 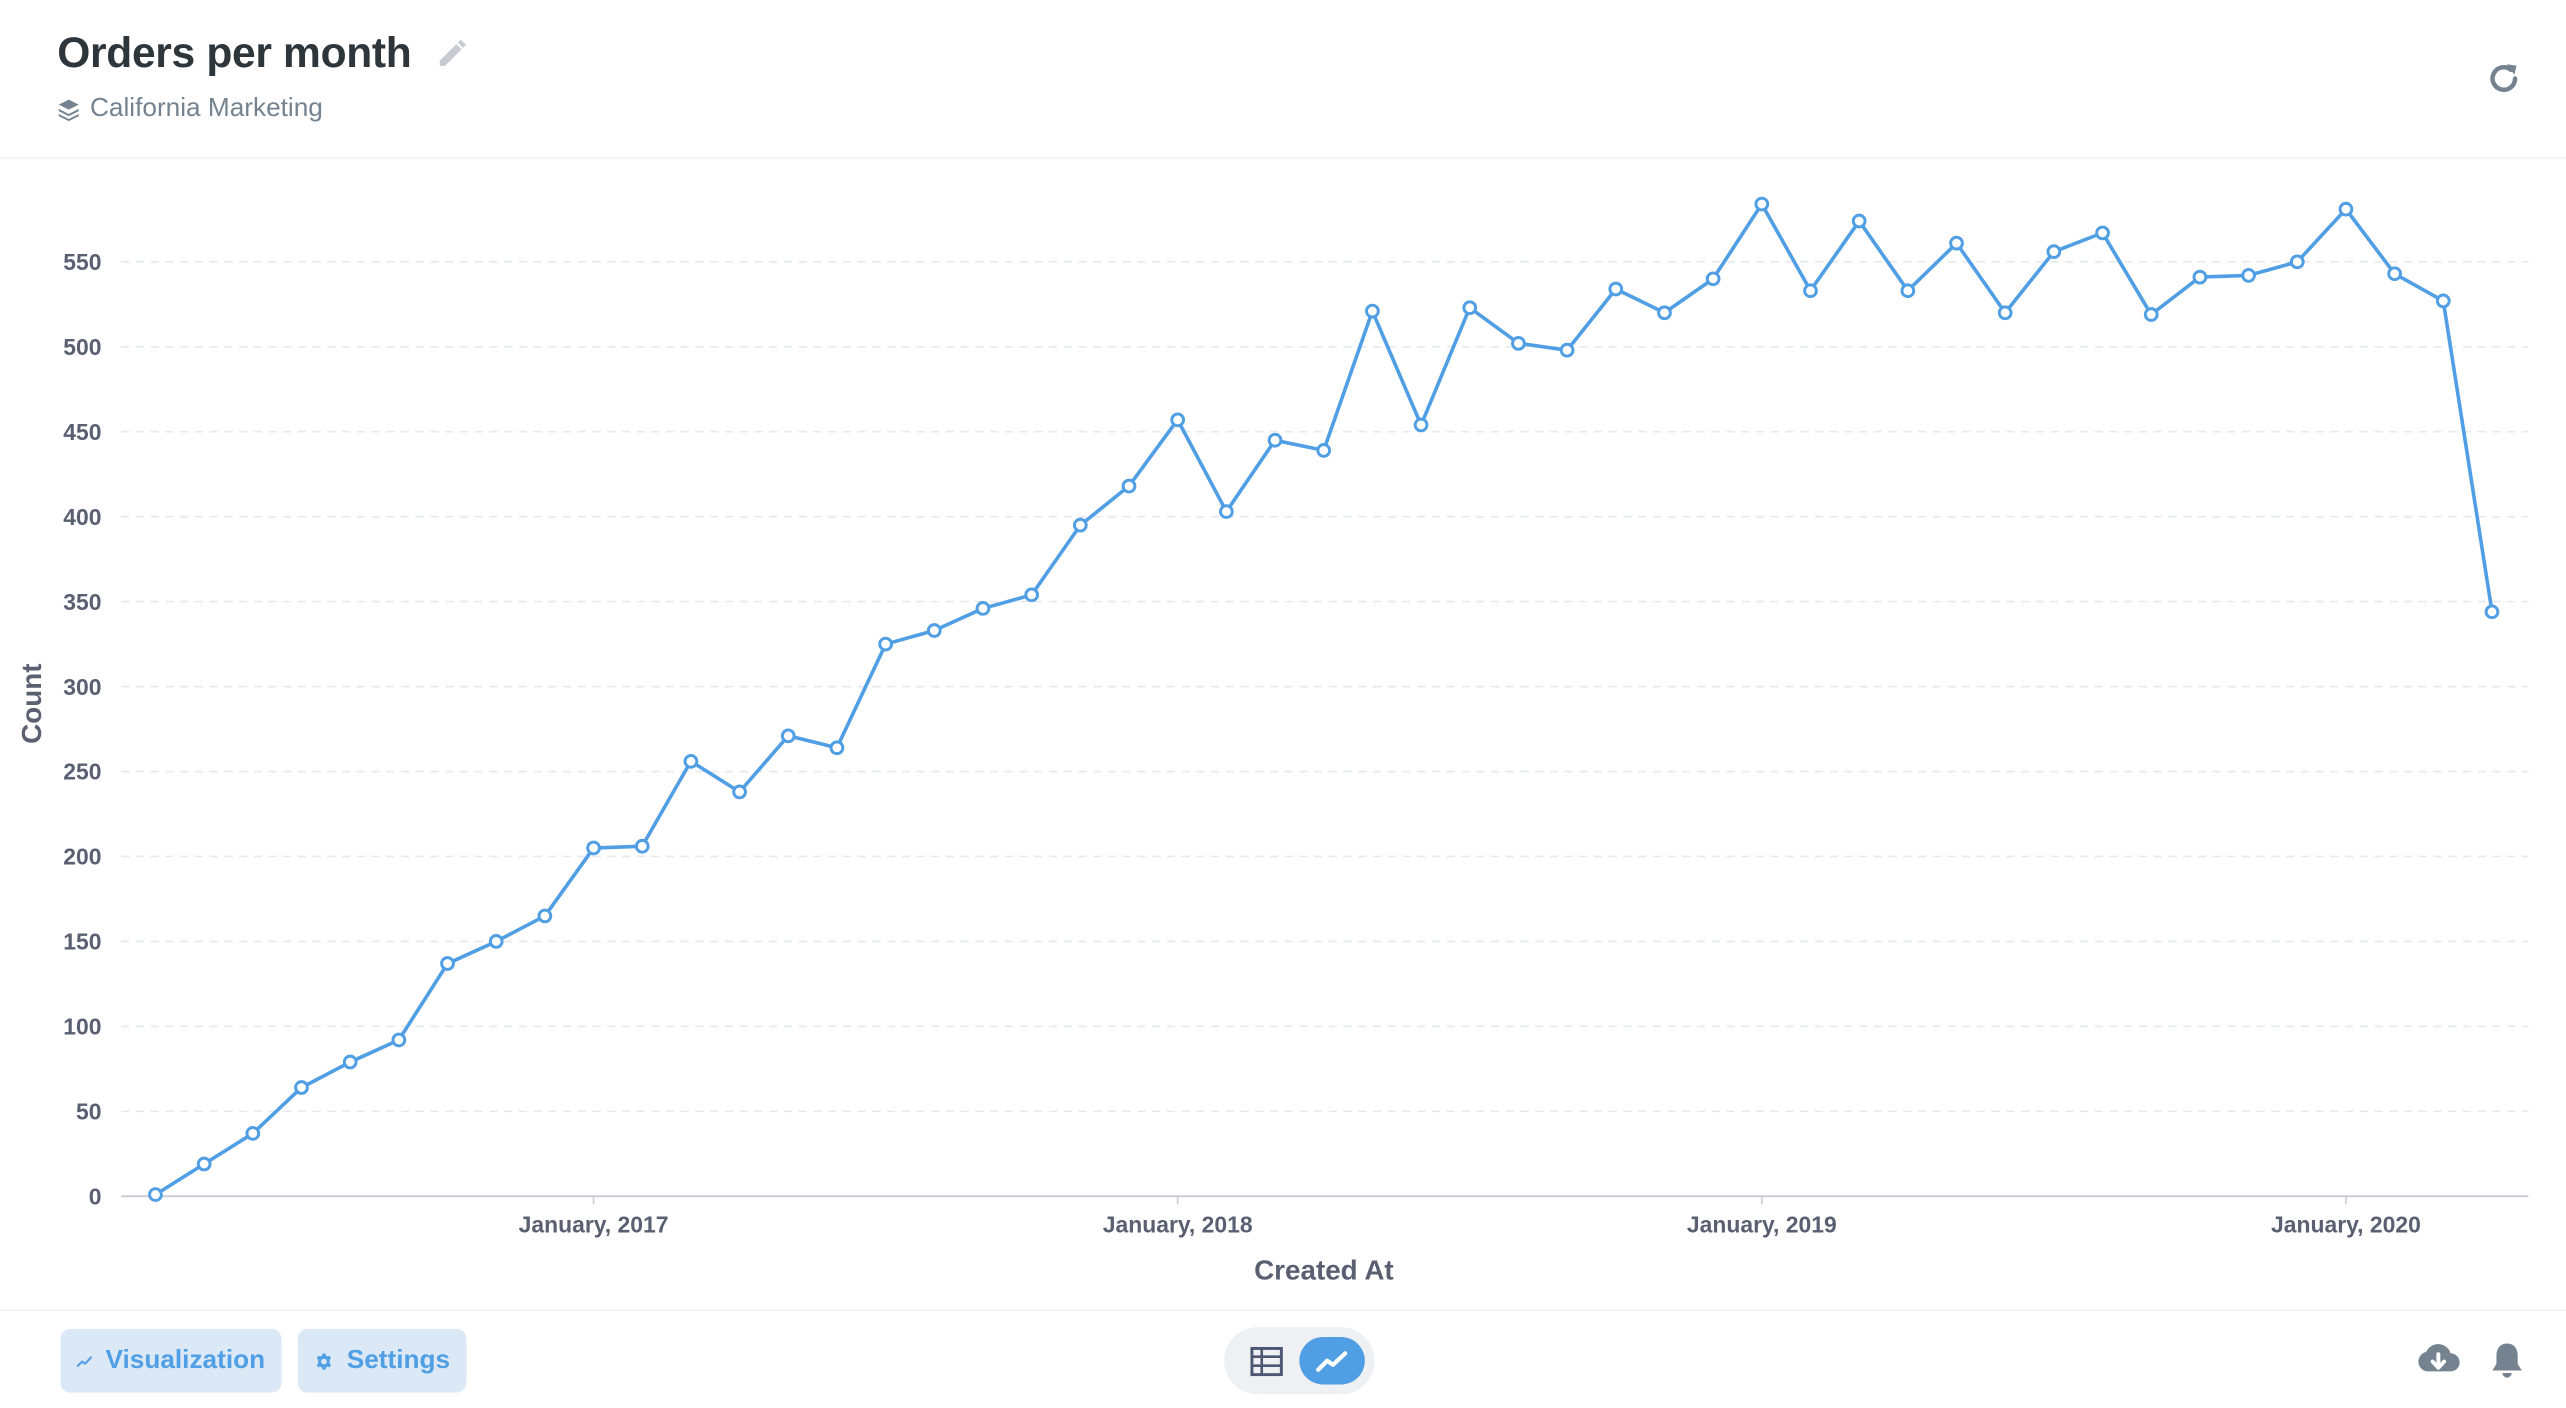 I want to click on x-tick-label: January, 2018, so click(x=1178, y=1224).